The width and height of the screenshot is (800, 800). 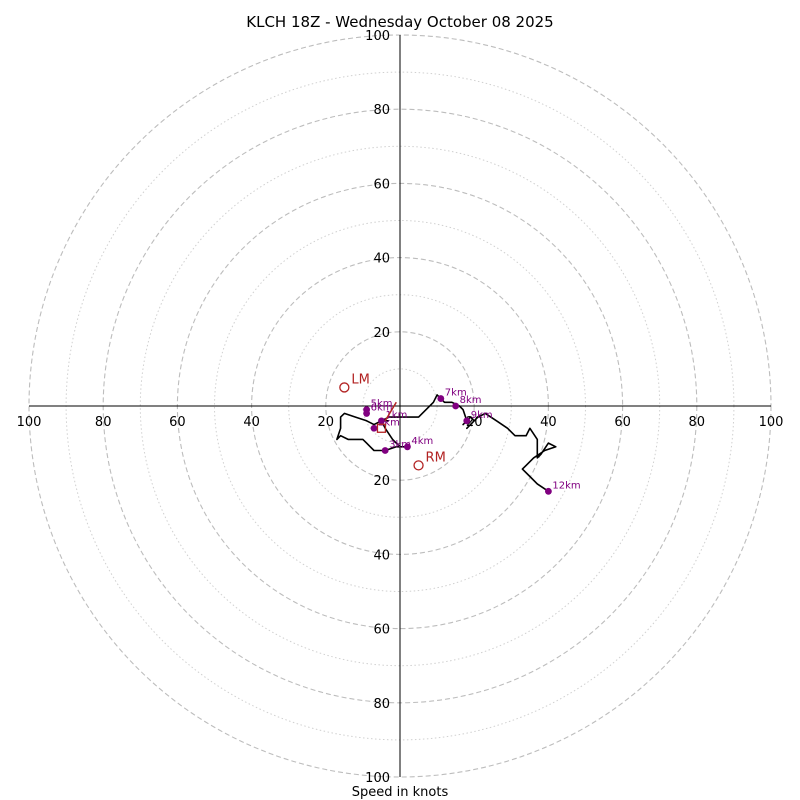 I want to click on height-marker-2km, so click(x=374, y=428).